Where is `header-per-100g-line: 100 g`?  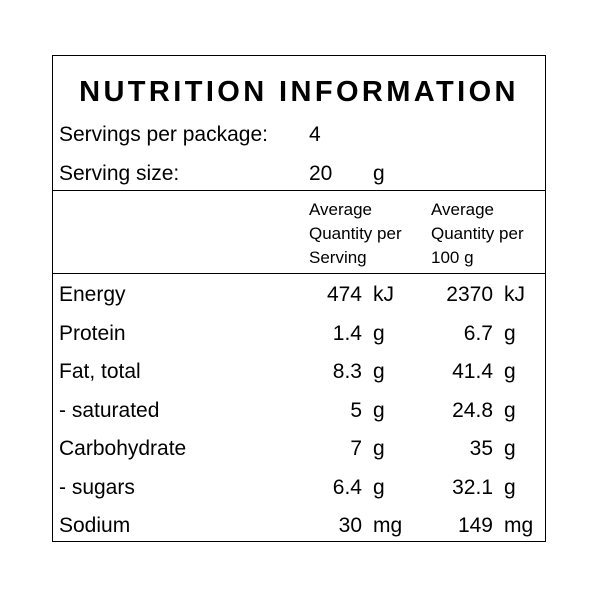
header-per-100g-line: 100 g is located at coordinates (452, 257).